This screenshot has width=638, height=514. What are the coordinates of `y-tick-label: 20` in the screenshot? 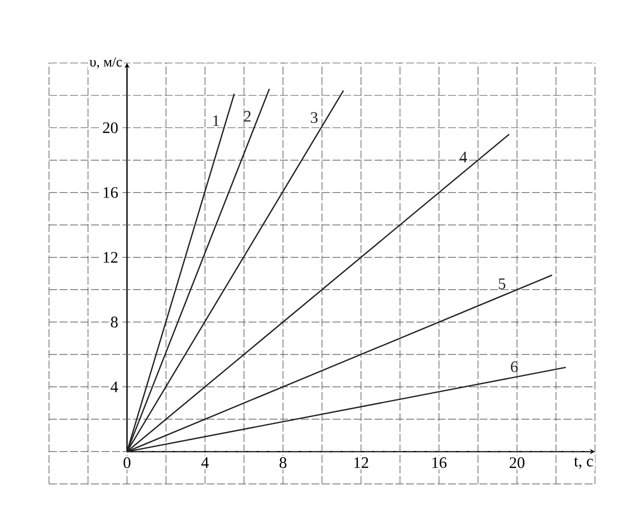 It's located at (110, 128).